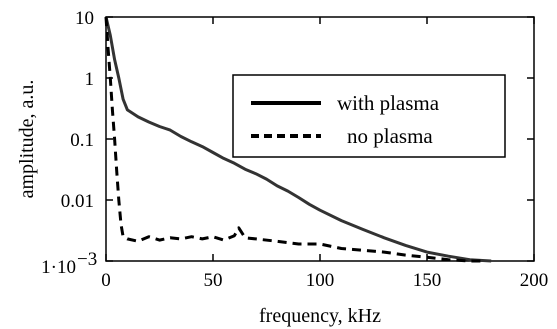  I want to click on y-tick-exponent: −3, so click(87, 259).